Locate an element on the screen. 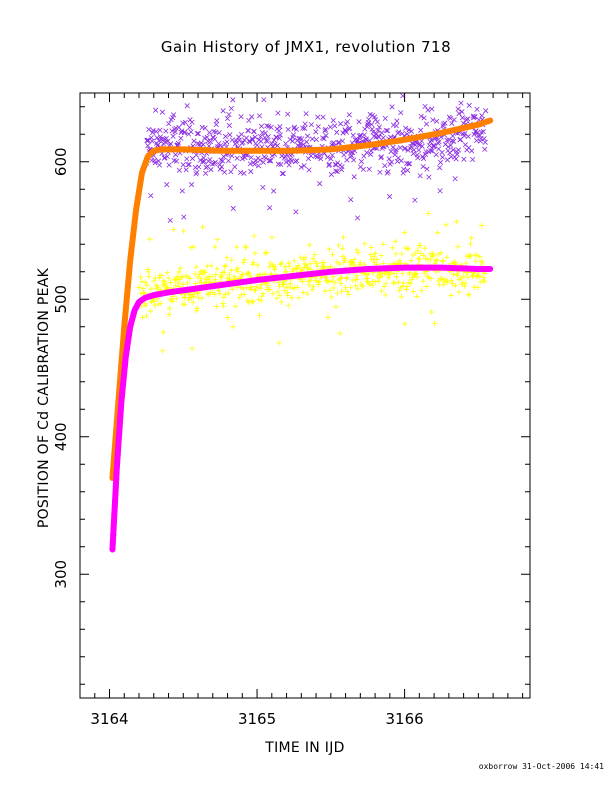 The image size is (612, 792). x-axis-label: TIME IN IJD is located at coordinates (305, 748).